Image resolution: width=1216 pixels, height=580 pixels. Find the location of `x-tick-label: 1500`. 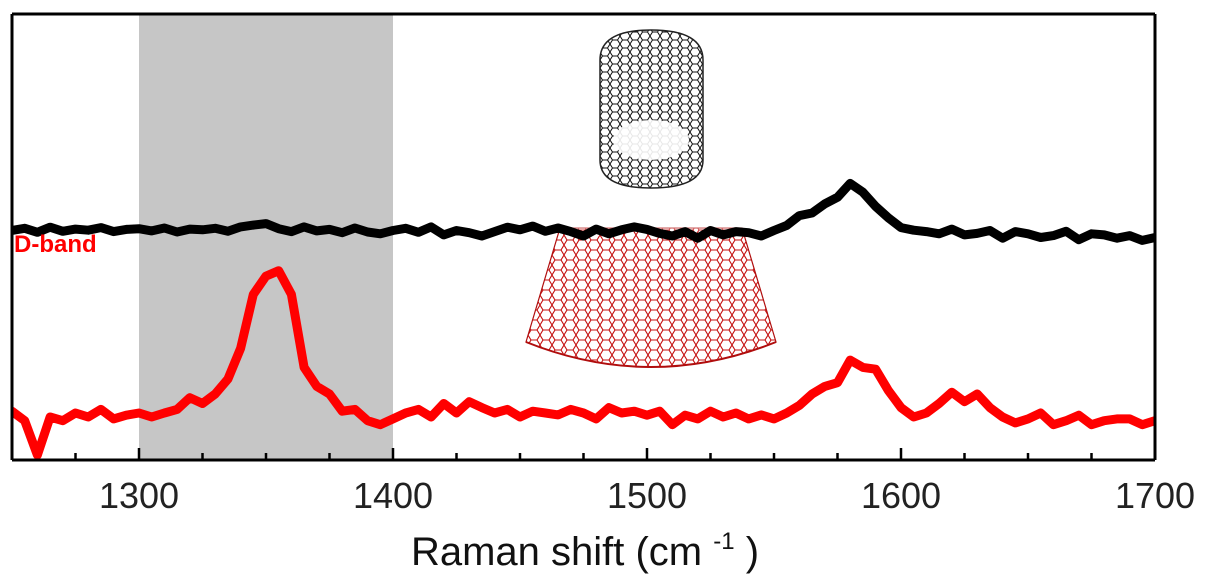

x-tick-label: 1500 is located at coordinates (647, 495).